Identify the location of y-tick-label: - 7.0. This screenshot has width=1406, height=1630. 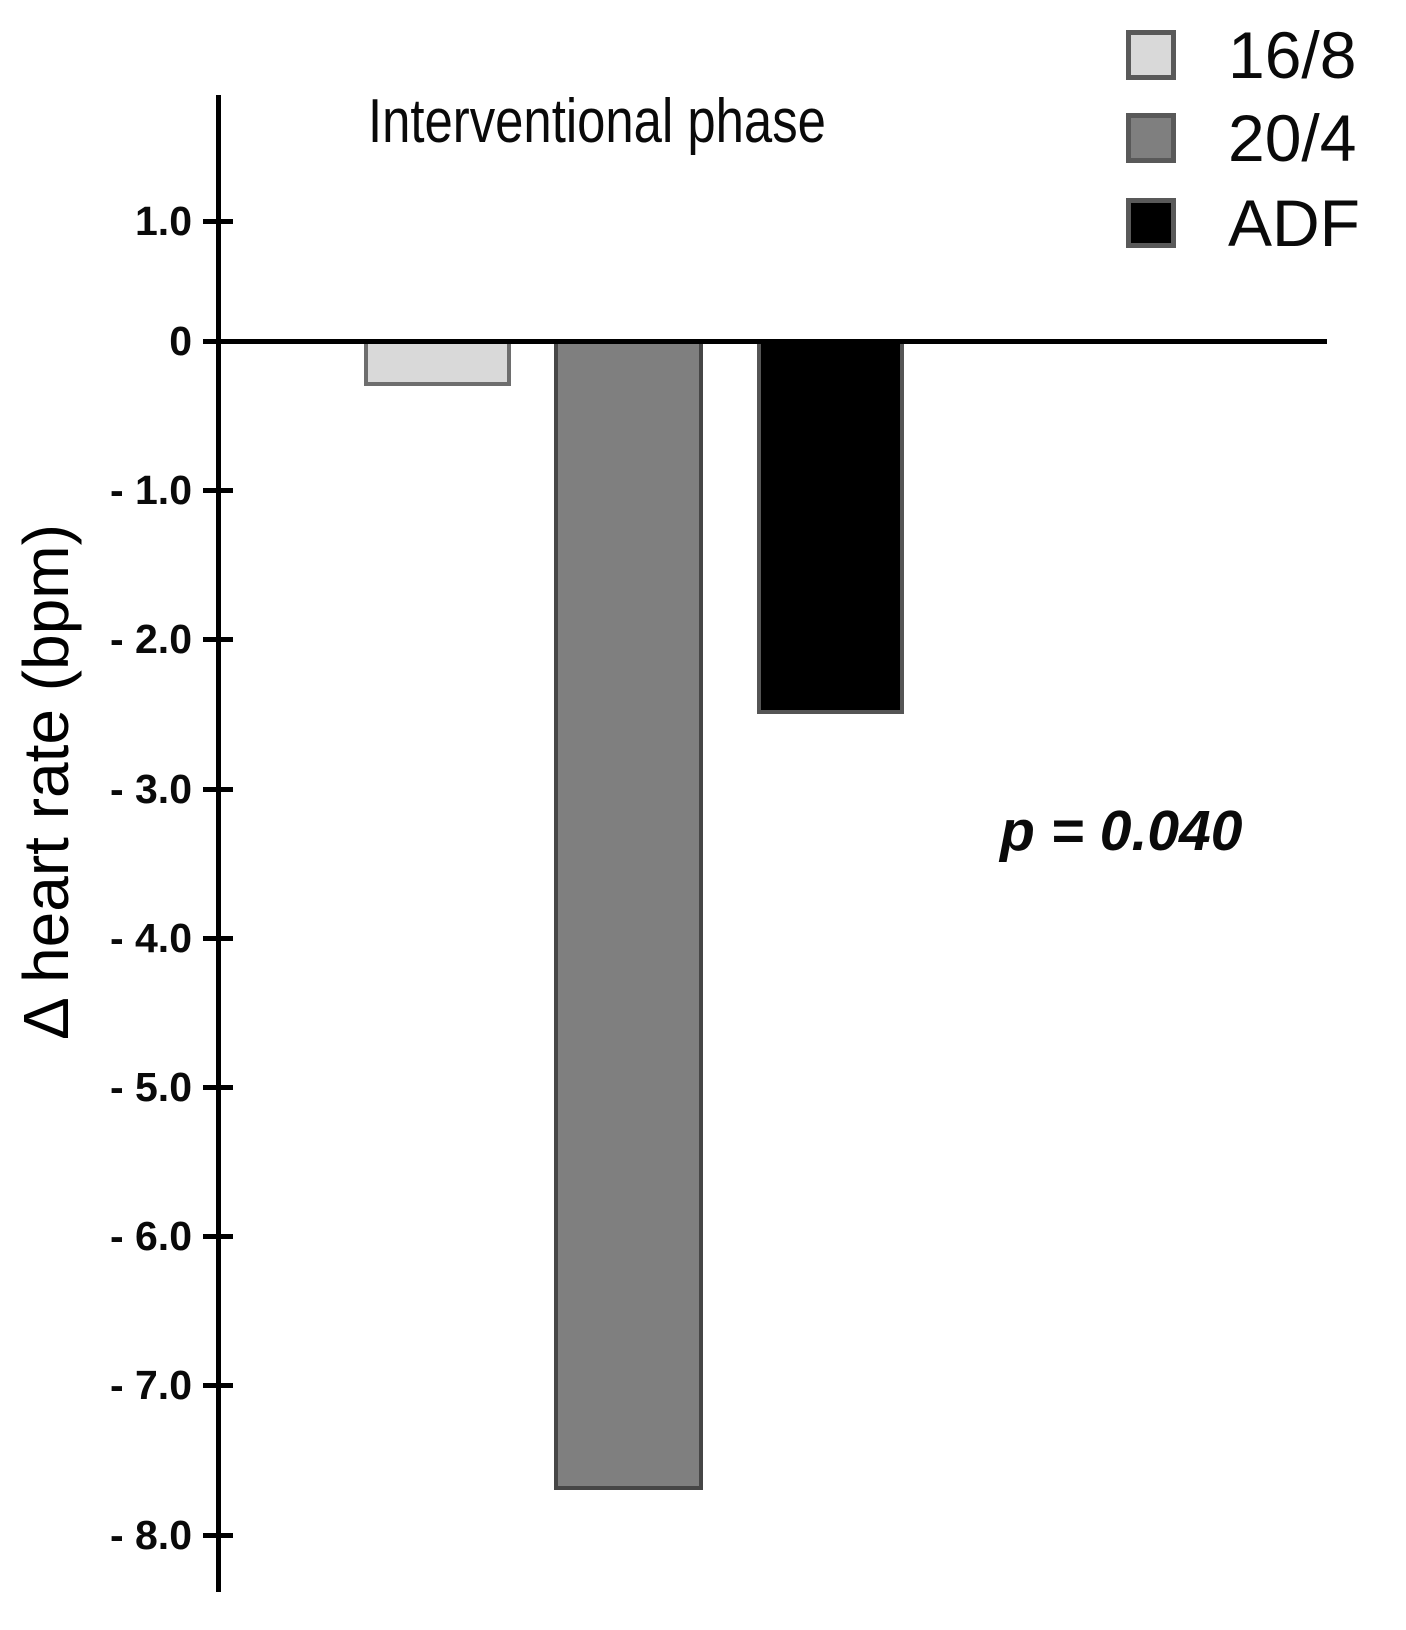
(150, 1385).